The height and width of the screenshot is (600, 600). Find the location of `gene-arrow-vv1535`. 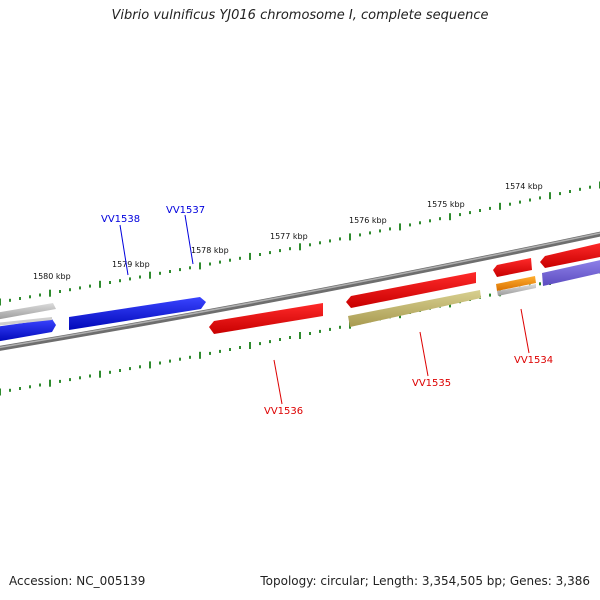

gene-arrow-vv1535 is located at coordinates (411, 290).